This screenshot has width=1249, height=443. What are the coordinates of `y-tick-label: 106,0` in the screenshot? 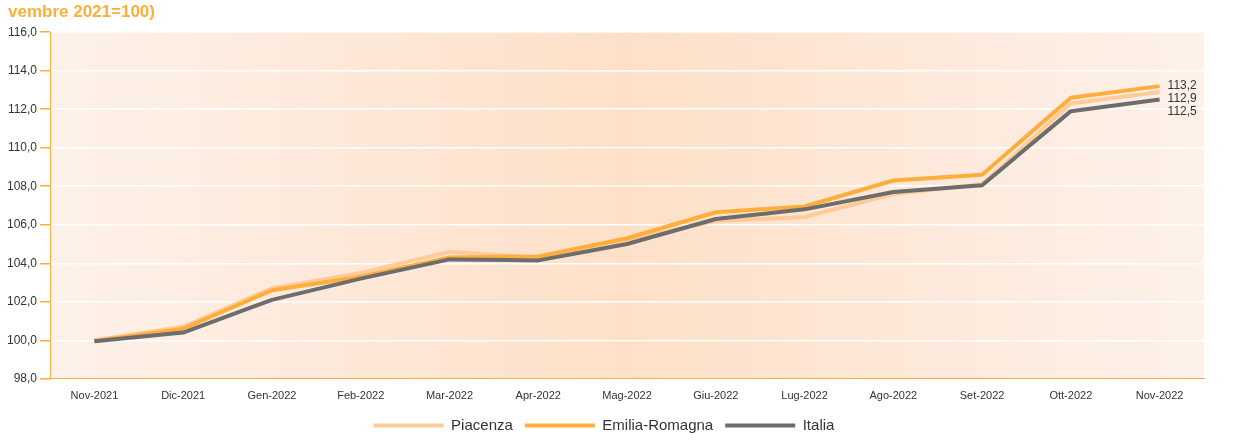 It's located at (22, 224).